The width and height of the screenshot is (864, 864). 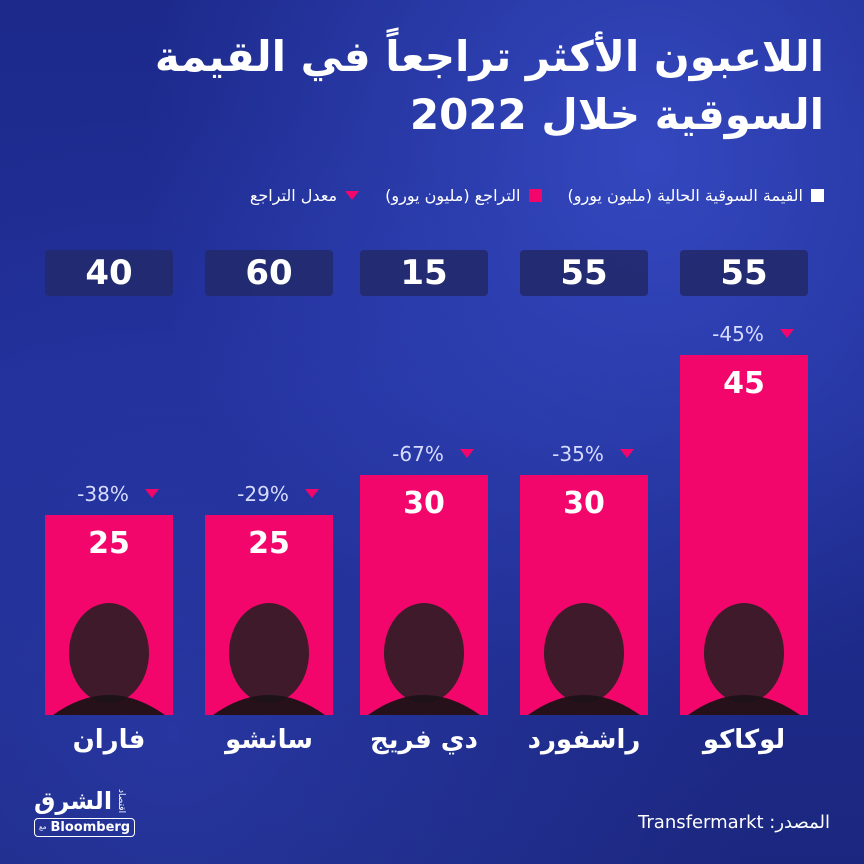 What do you see at coordinates (90, 827) in the screenshot?
I see `logo-brand-text: Bloomberg` at bounding box center [90, 827].